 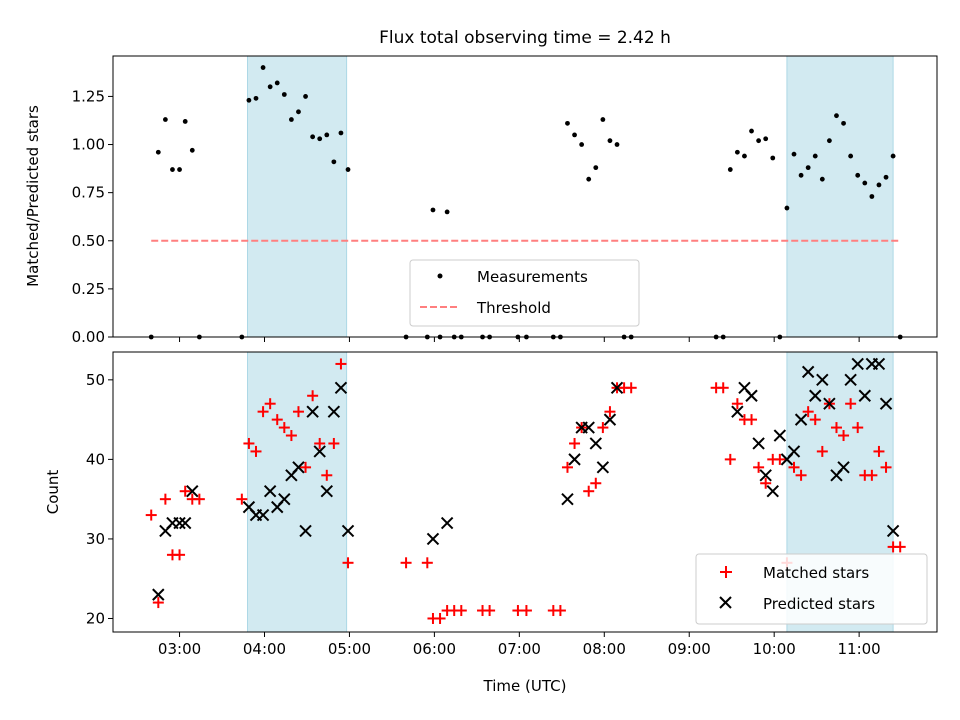 I want to click on y-tick-label: 40, so click(x=95, y=459).